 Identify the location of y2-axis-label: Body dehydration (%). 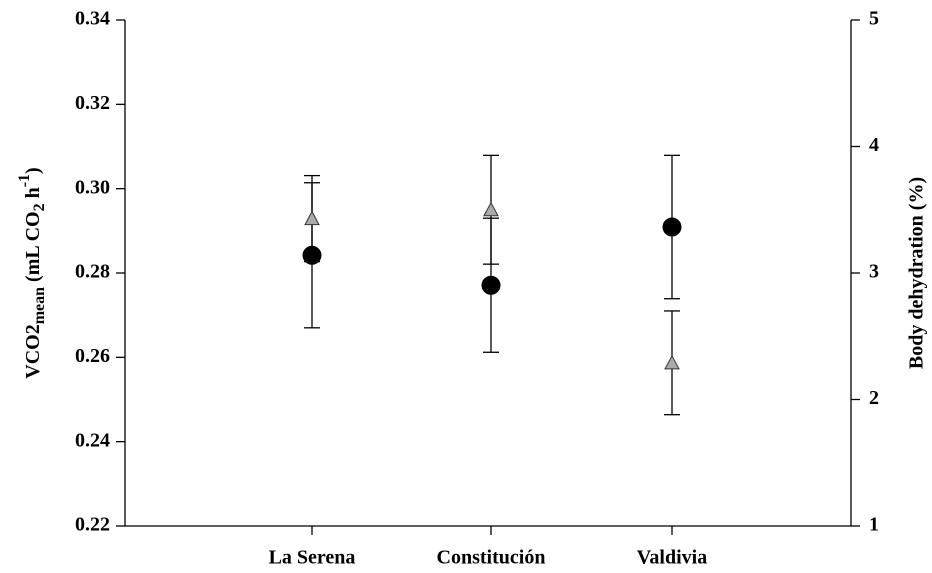
(917, 273).